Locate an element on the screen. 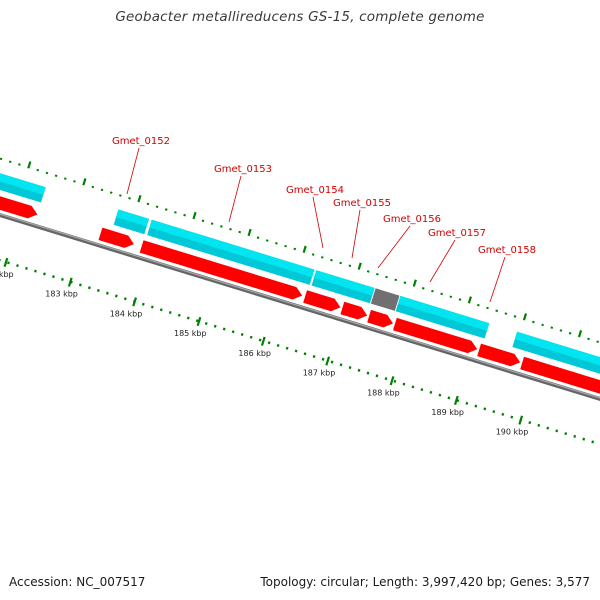 The image size is (600, 600). gene-label: Gmet_0156 is located at coordinates (412, 219).